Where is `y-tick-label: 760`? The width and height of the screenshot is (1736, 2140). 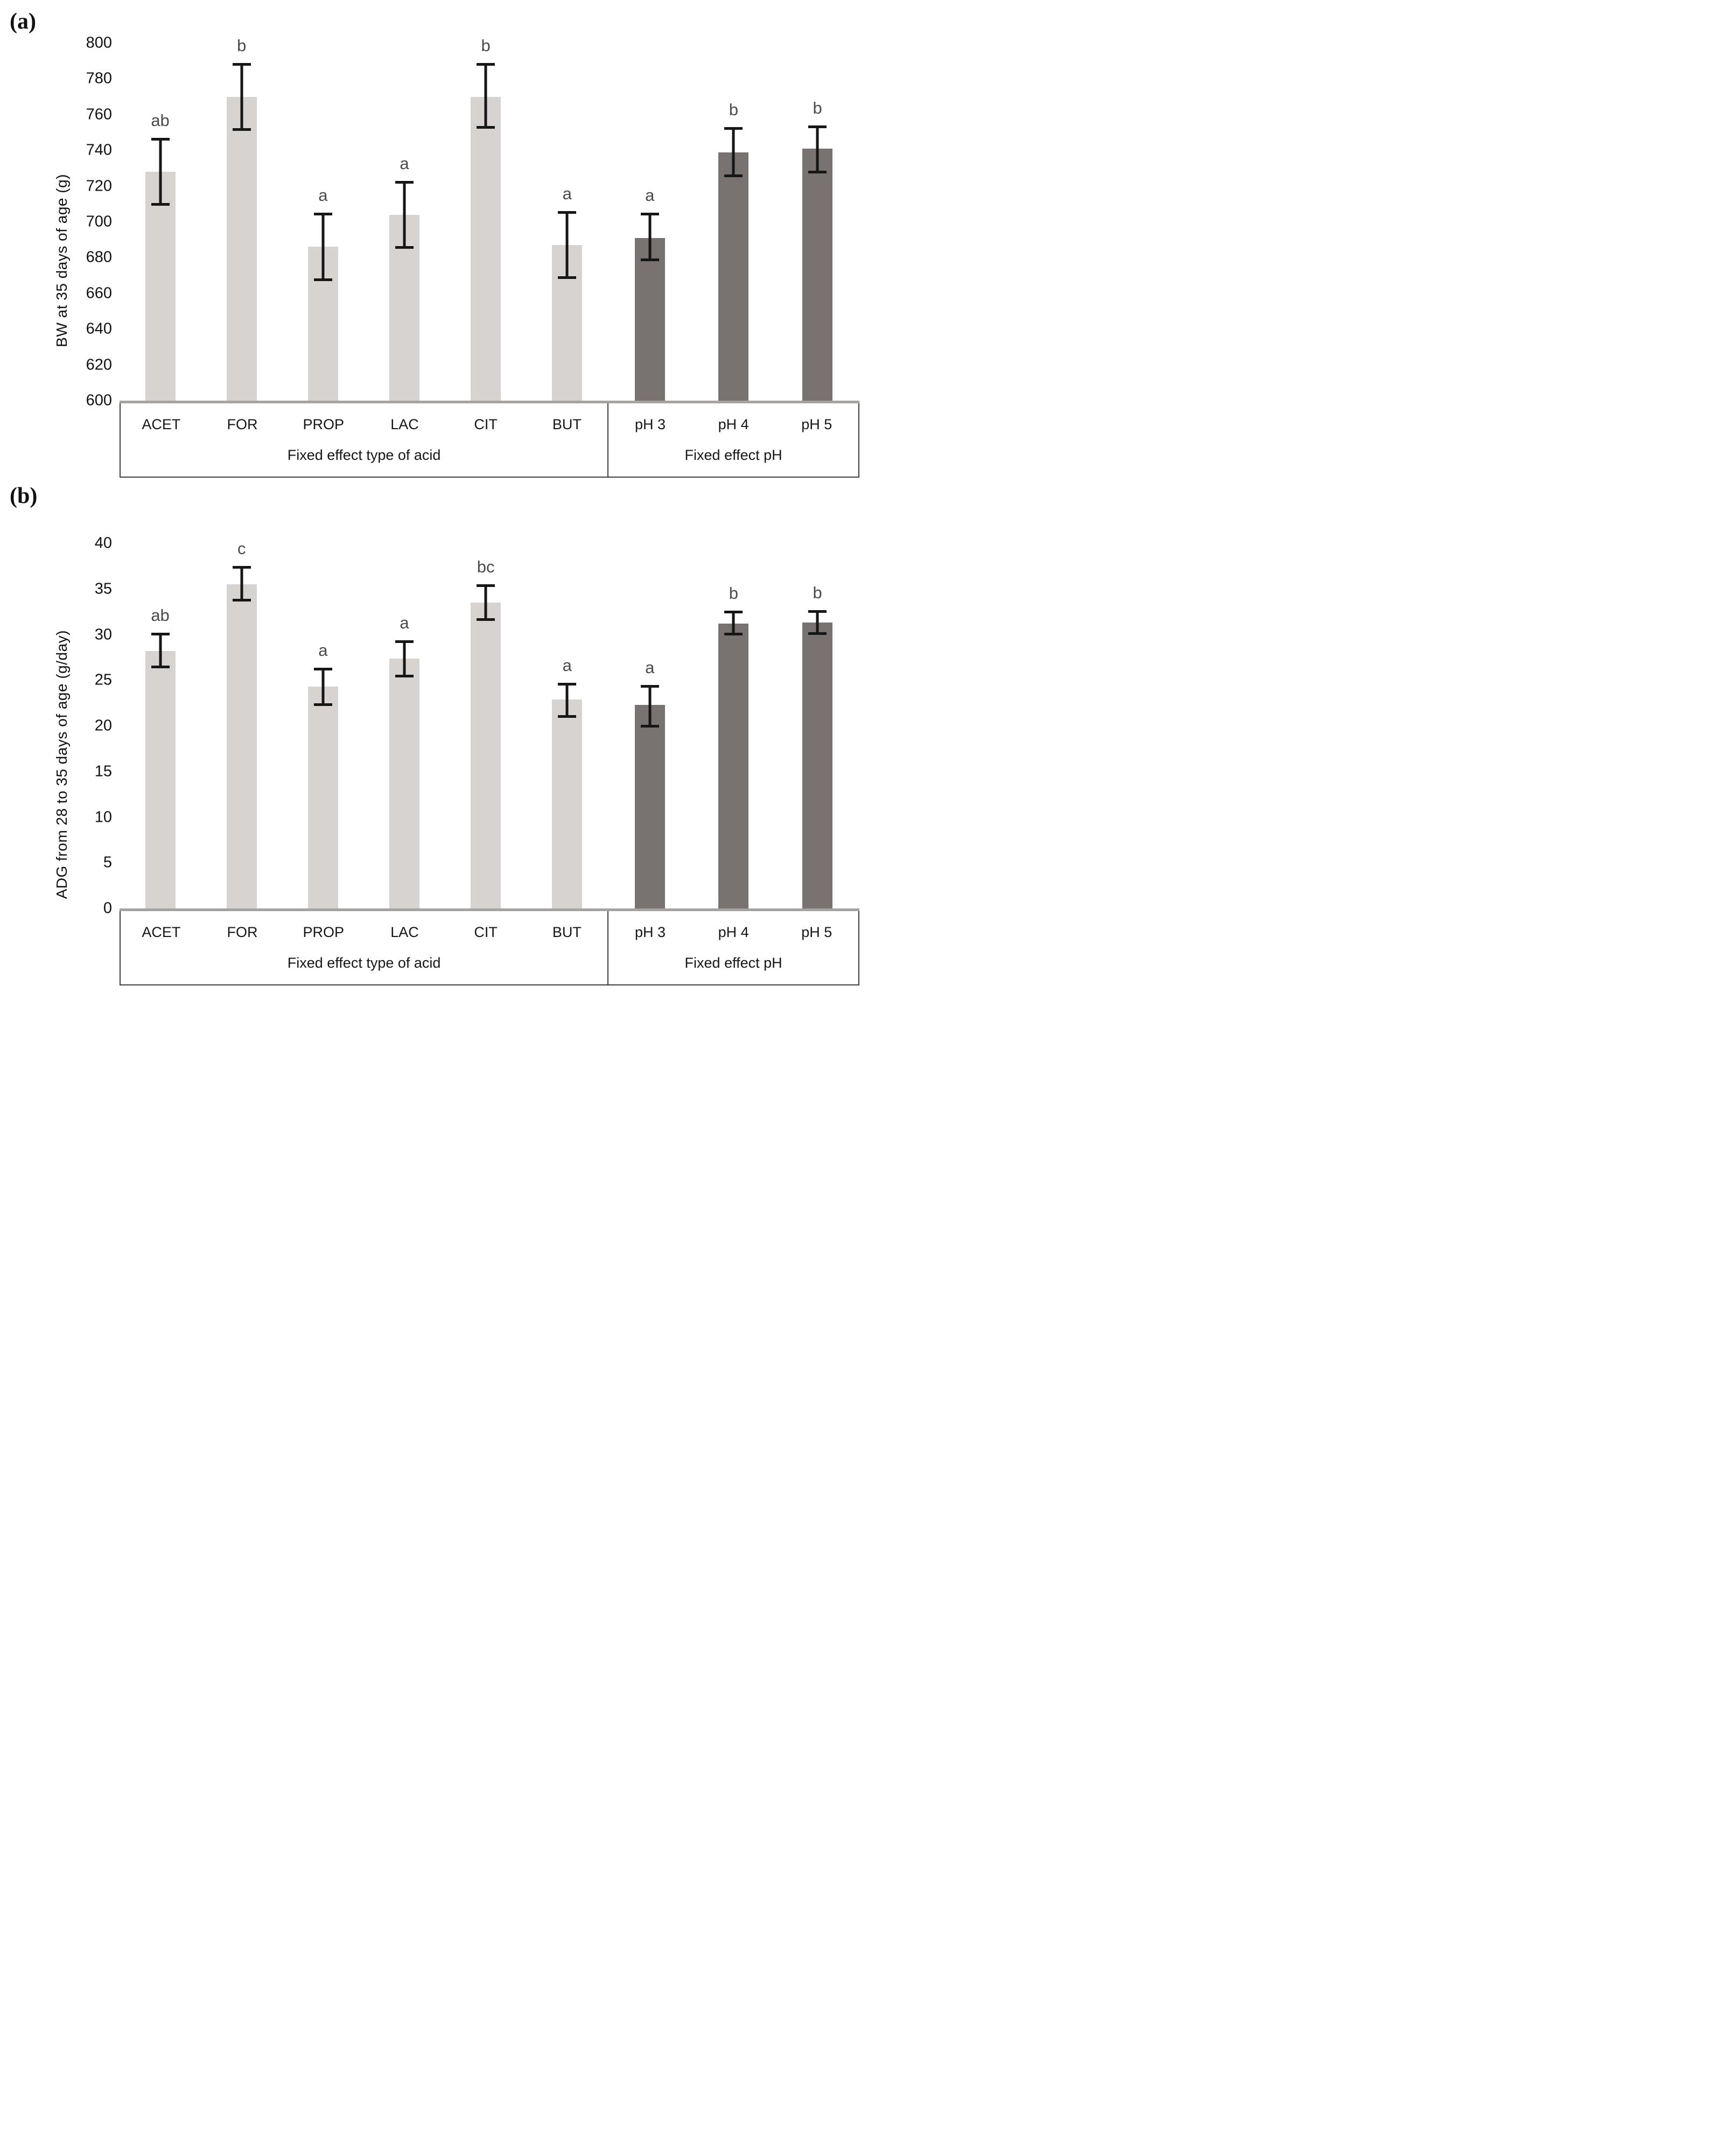
y-tick-label: 760 is located at coordinates (99, 115).